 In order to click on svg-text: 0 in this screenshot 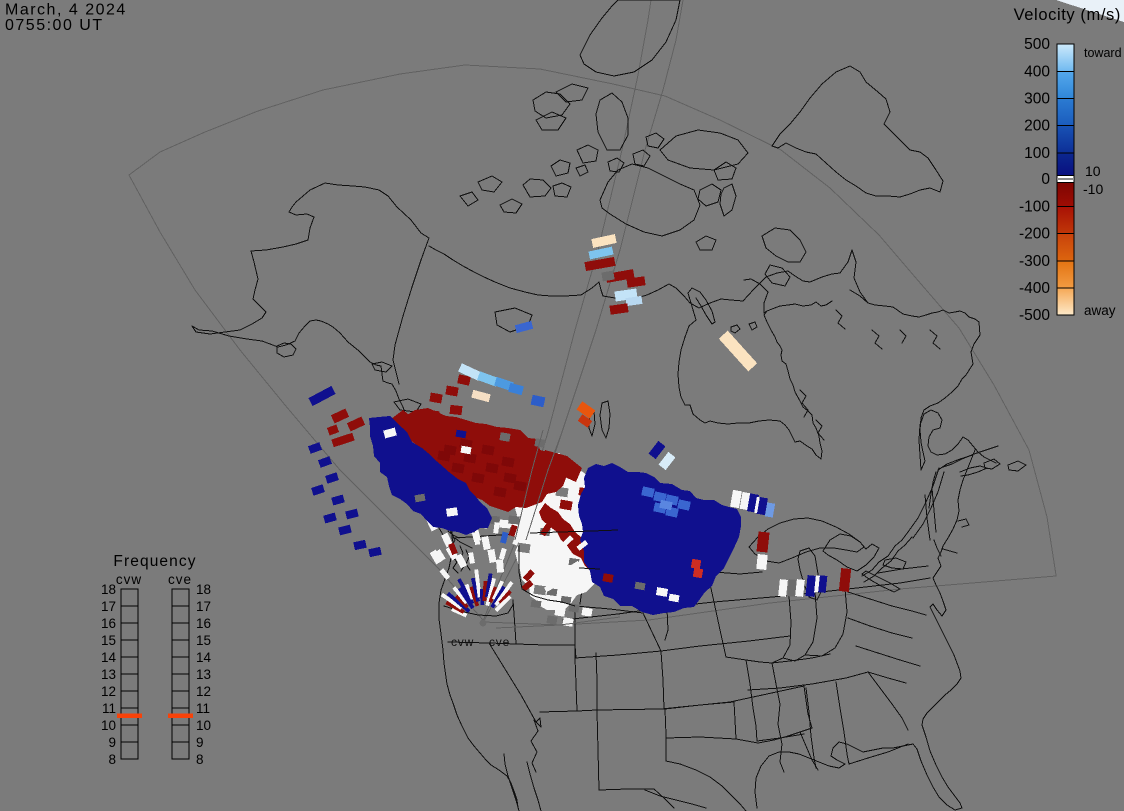, I will do `click(1045, 179)`.